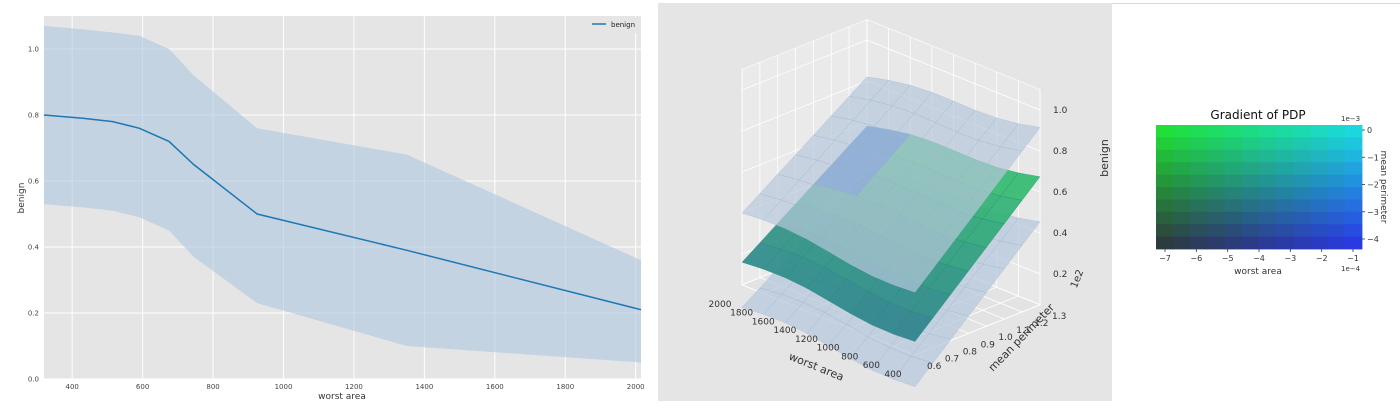  Describe the element at coordinates (1196, 258) in the screenshot. I see `x-tick-label: −6` at that location.